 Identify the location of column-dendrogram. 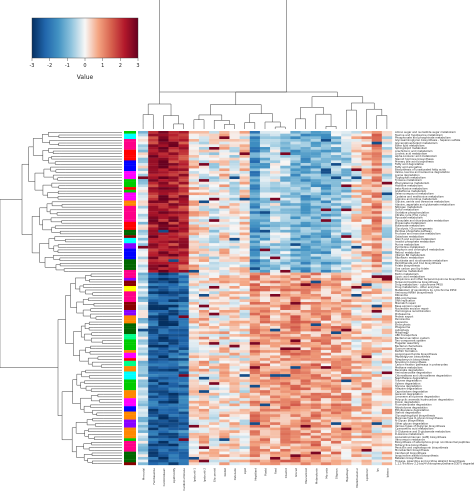
(265, 64).